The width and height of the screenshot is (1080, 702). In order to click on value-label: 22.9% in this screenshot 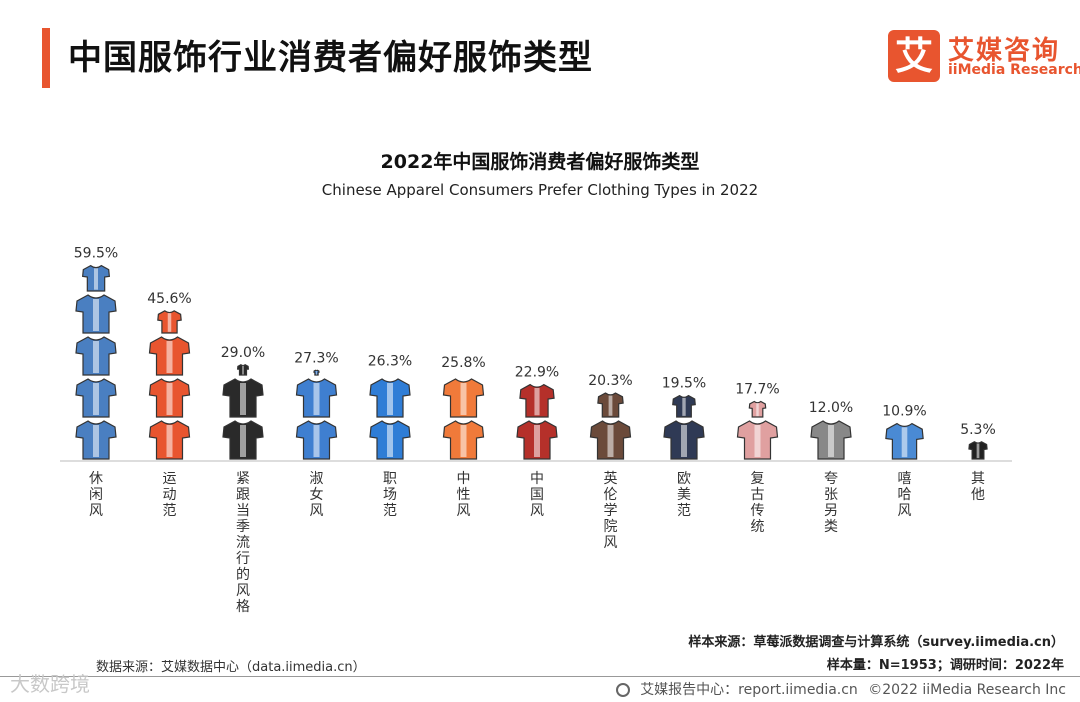, I will do `click(537, 373)`.